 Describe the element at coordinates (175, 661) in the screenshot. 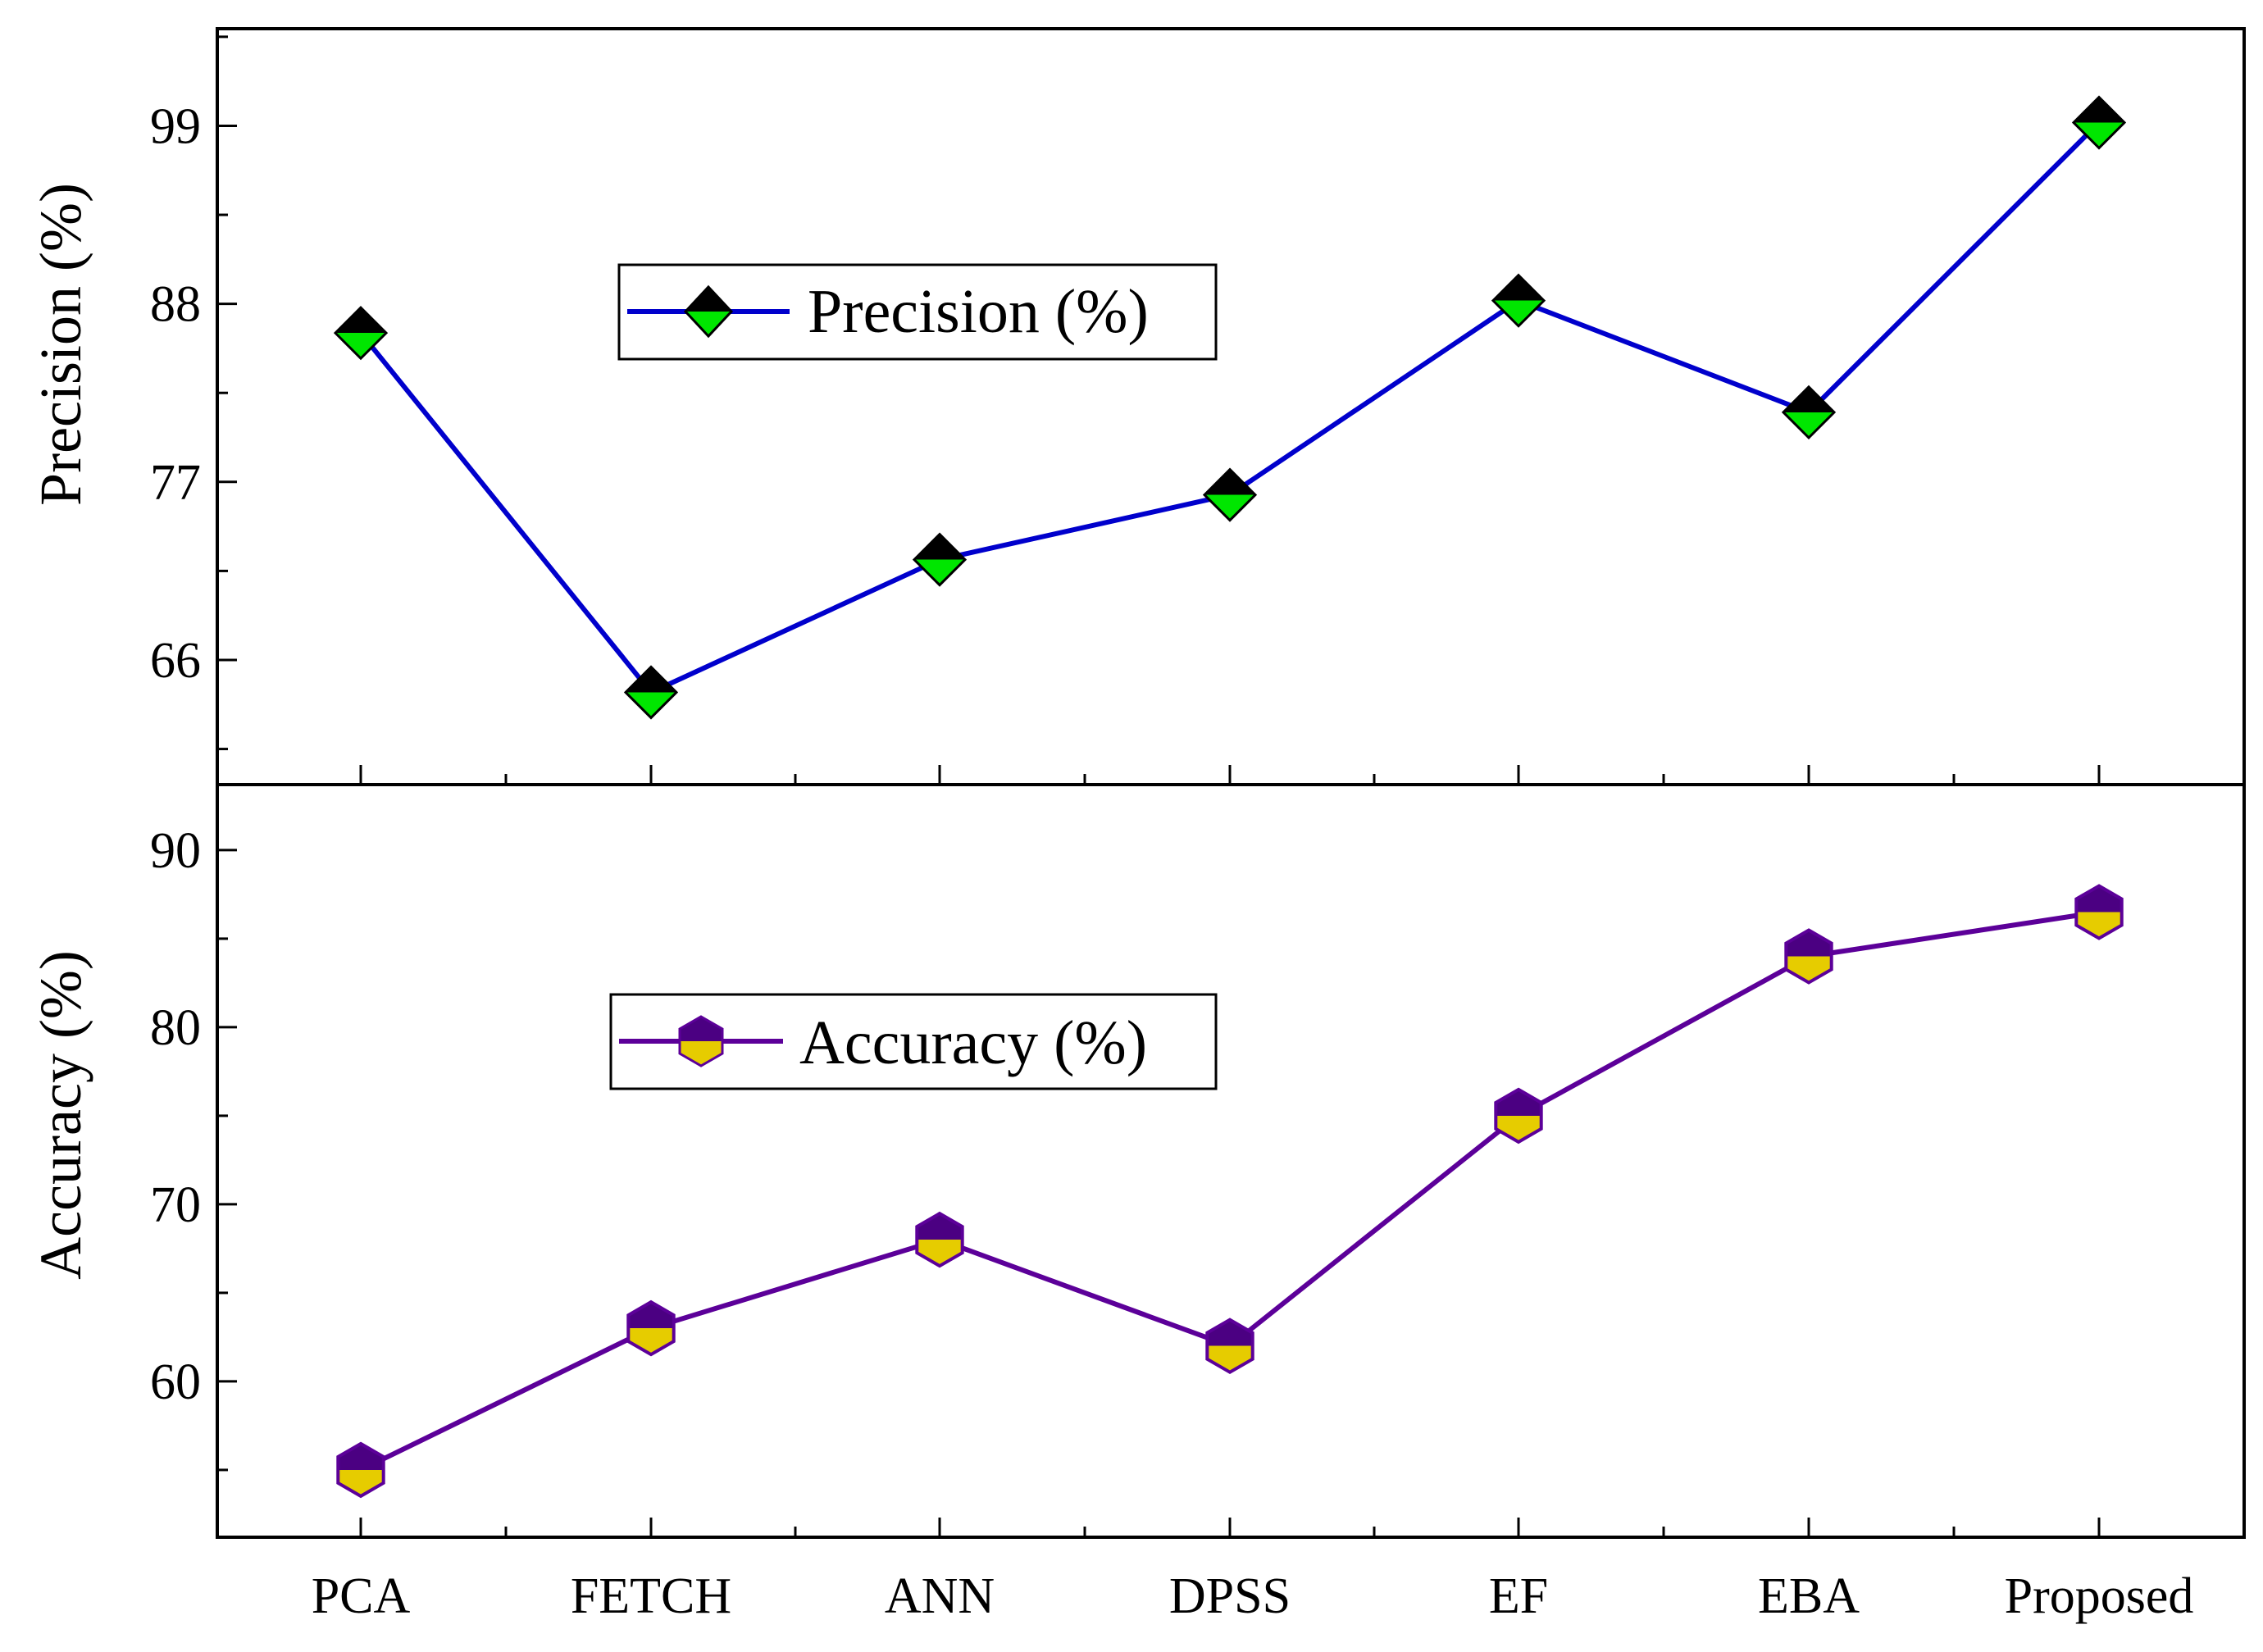

I see `precision-y-tick-label: 66` at that location.